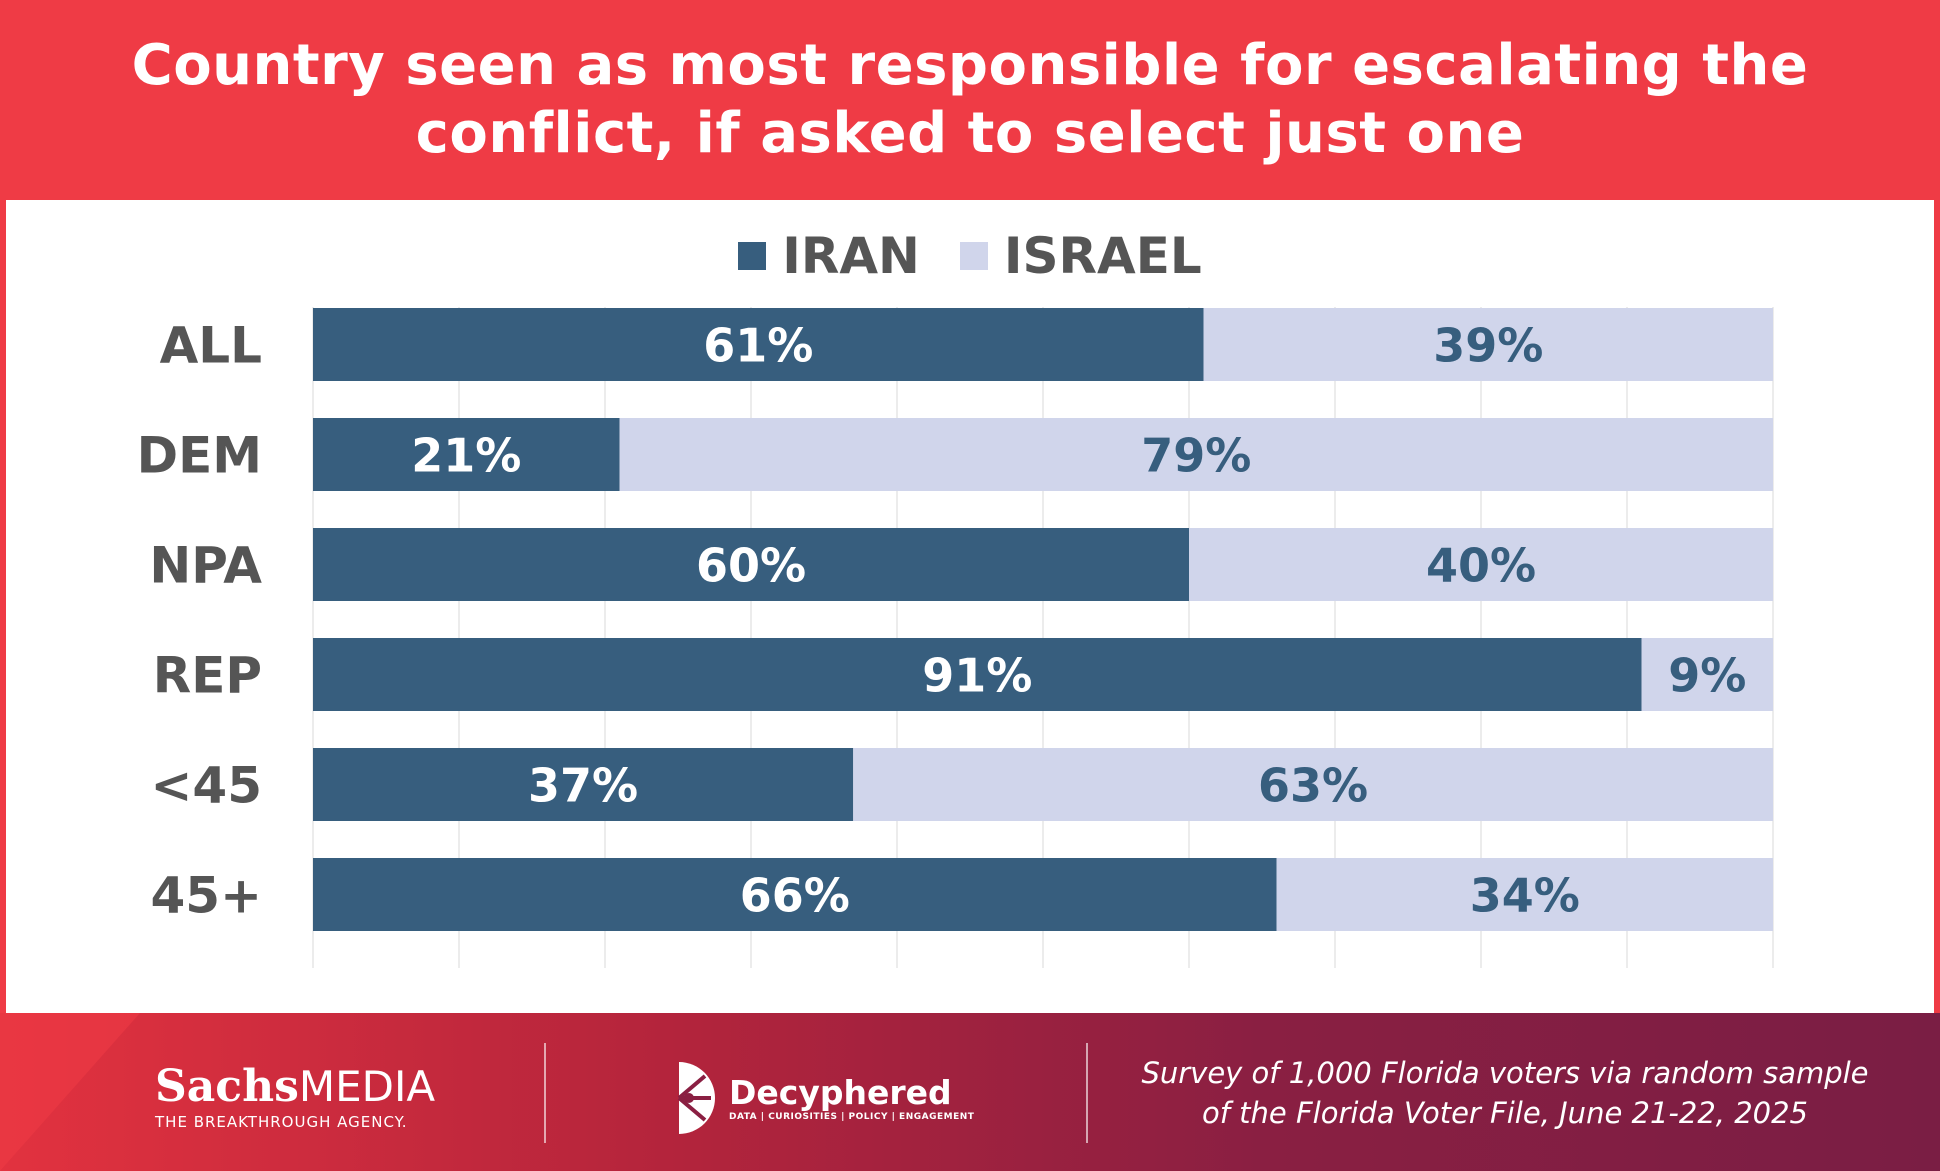 Image resolution: width=1940 pixels, height=1171 pixels. I want to click on brand1-name-bold: Sachs, so click(227, 1086).